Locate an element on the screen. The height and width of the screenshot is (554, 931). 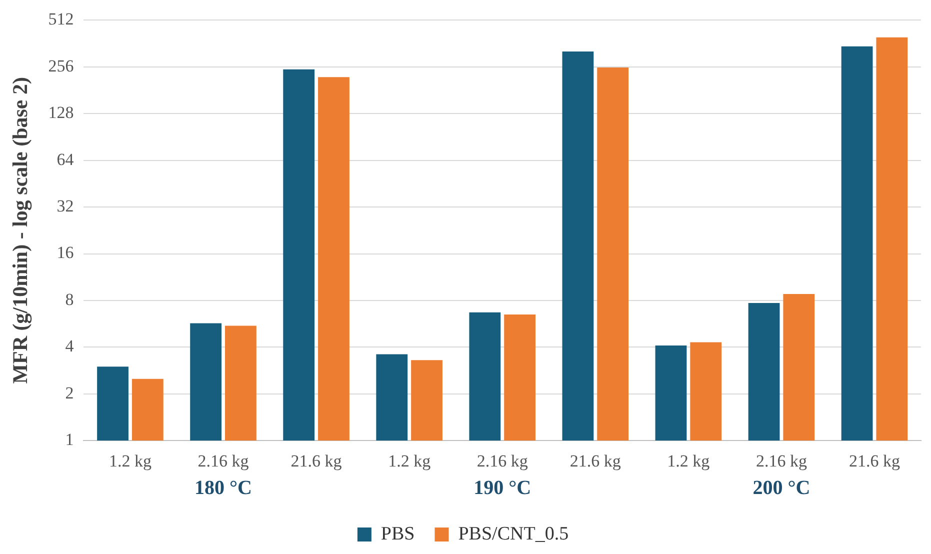
y-tick-label: 2 is located at coordinates (69, 392).